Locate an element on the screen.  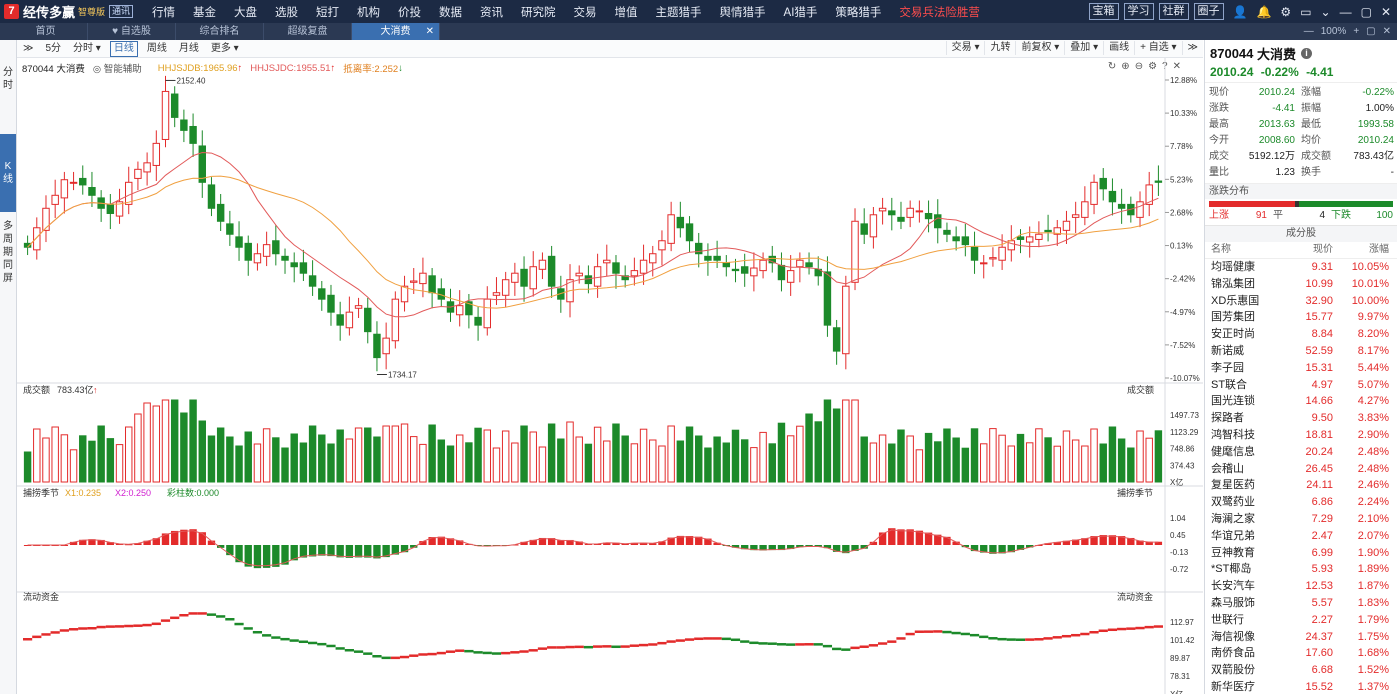
app-logo: 7 经传多赢 智尊版 通讯 is located at coordinates (69, 11).